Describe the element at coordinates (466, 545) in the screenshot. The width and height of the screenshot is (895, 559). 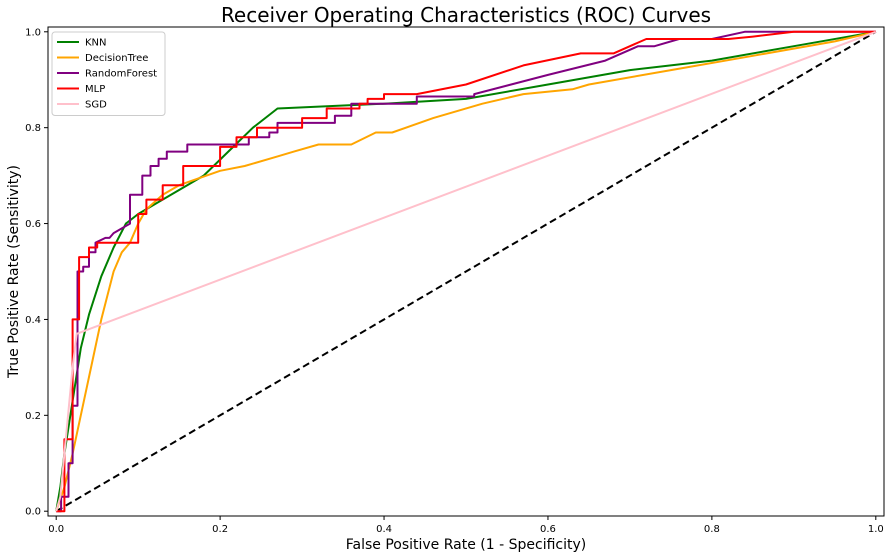
I see `x-axis-label: False Positive Rate (1 - Specificity)` at that location.